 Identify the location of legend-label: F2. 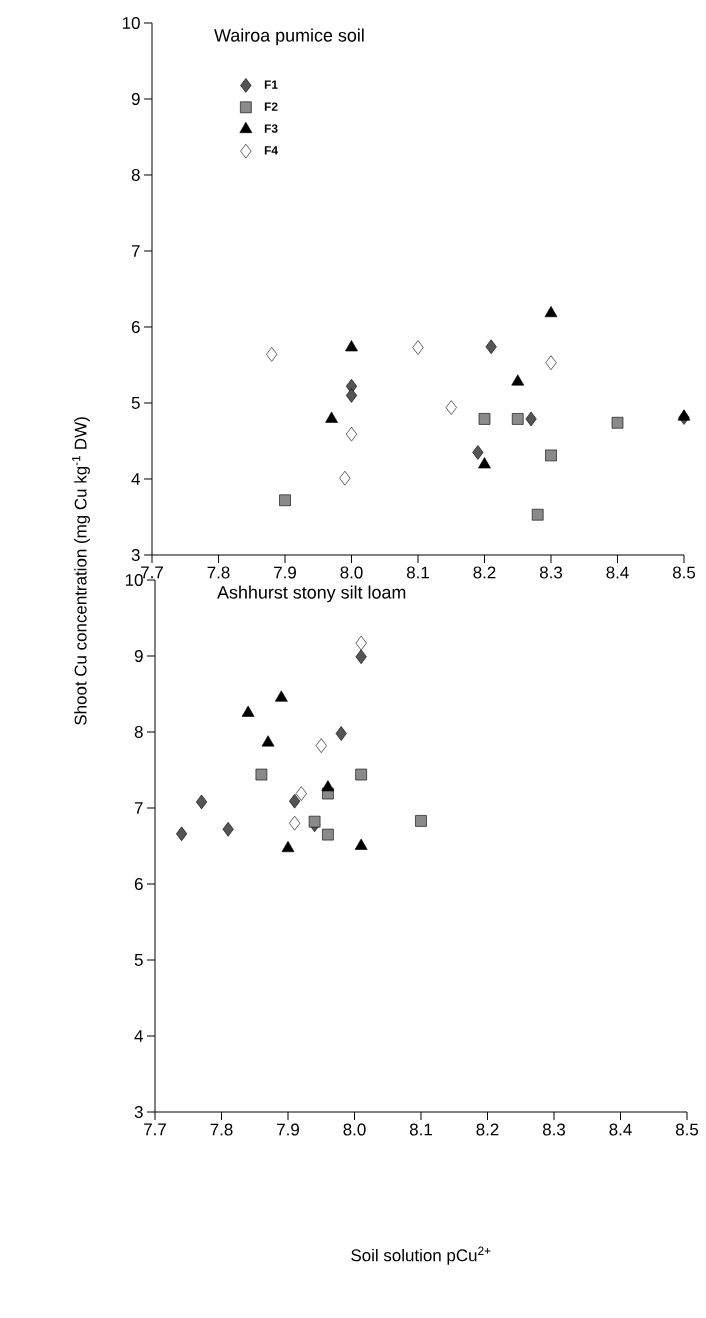
(271, 106).